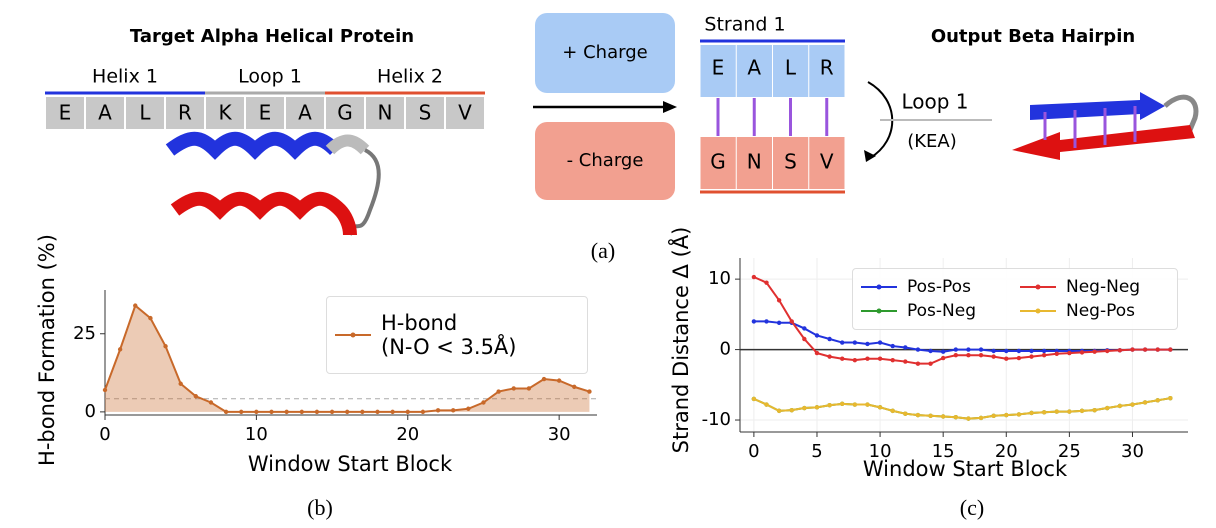 The height and width of the screenshot is (528, 1216). What do you see at coordinates (605, 160) in the screenshot?
I see `negative-label: - Charge` at bounding box center [605, 160].